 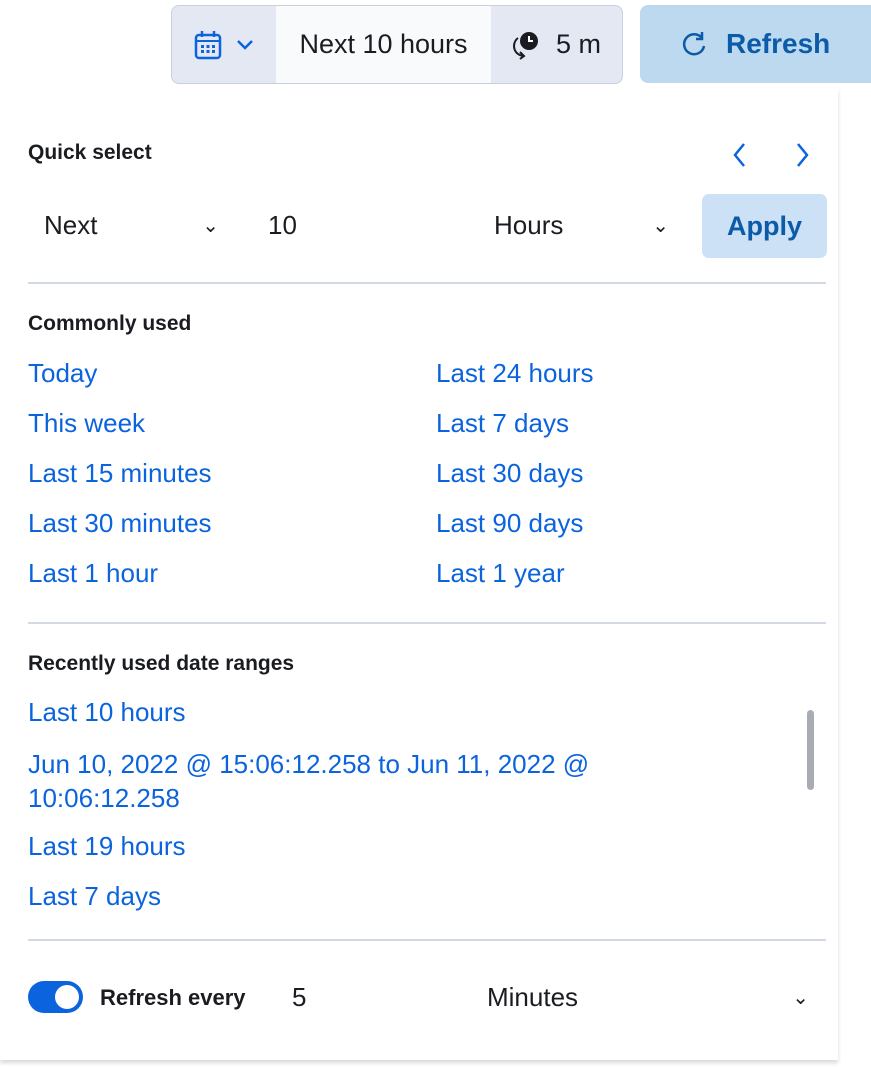 What do you see at coordinates (120, 523) in the screenshot?
I see `common-link: Last 30 minutes` at bounding box center [120, 523].